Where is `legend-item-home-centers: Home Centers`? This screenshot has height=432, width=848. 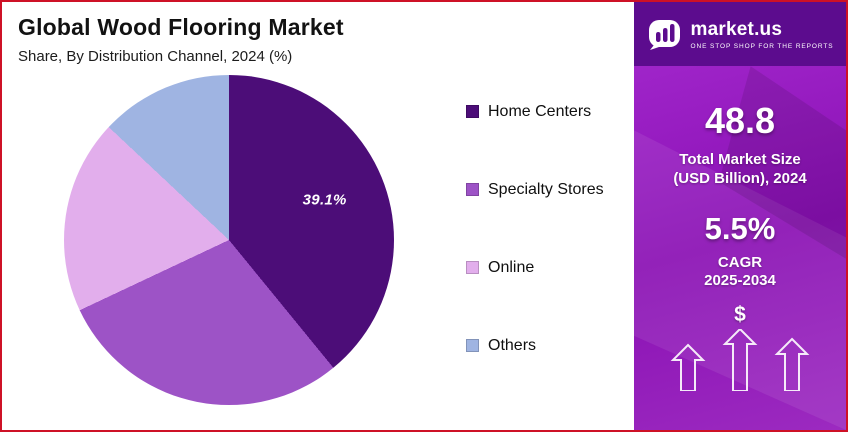
legend-item-home-centers: Home Centers is located at coordinates (535, 111).